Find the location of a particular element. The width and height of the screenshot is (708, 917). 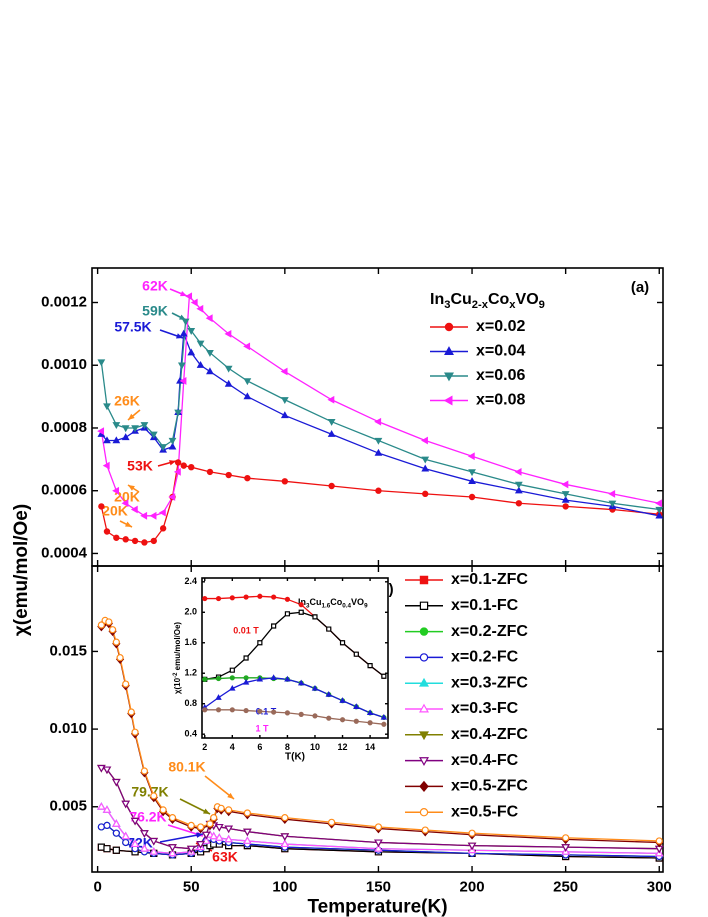

annotation: 53K is located at coordinates (140, 466).